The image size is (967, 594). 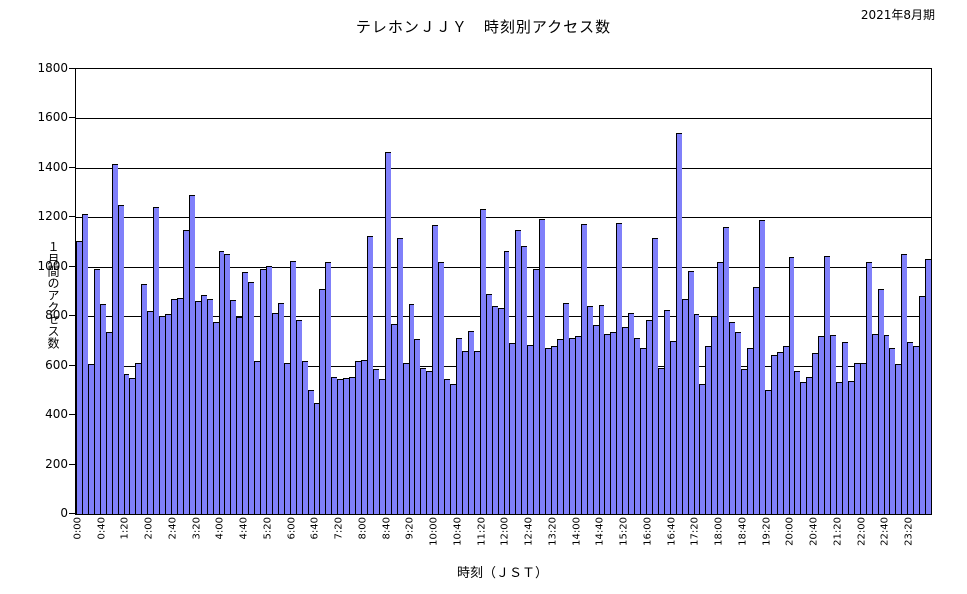 I want to click on y-axis-title: １月間のアクセス数, so click(x=53, y=294).